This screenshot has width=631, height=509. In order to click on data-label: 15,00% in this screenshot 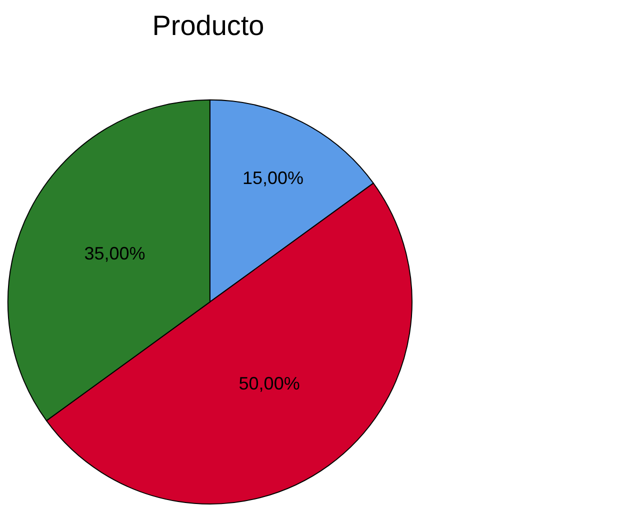, I will do `click(273, 178)`.